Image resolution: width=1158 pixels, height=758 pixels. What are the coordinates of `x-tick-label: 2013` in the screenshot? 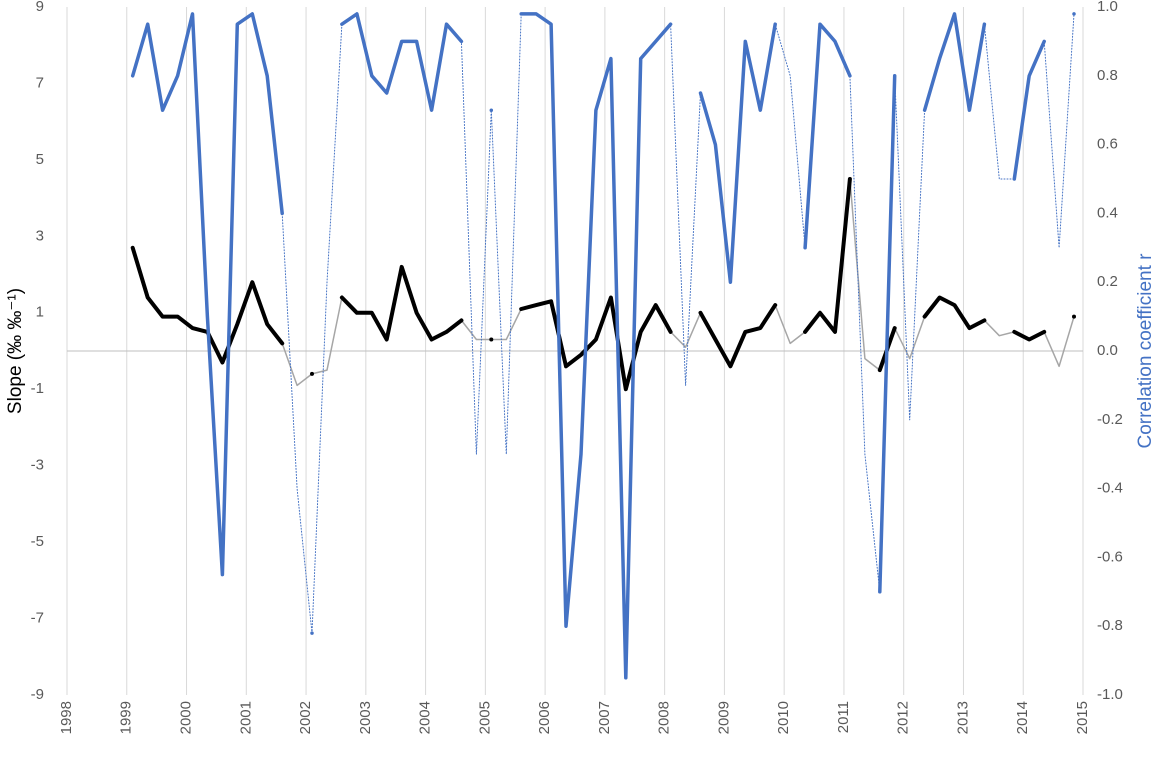 It's located at (962, 717).